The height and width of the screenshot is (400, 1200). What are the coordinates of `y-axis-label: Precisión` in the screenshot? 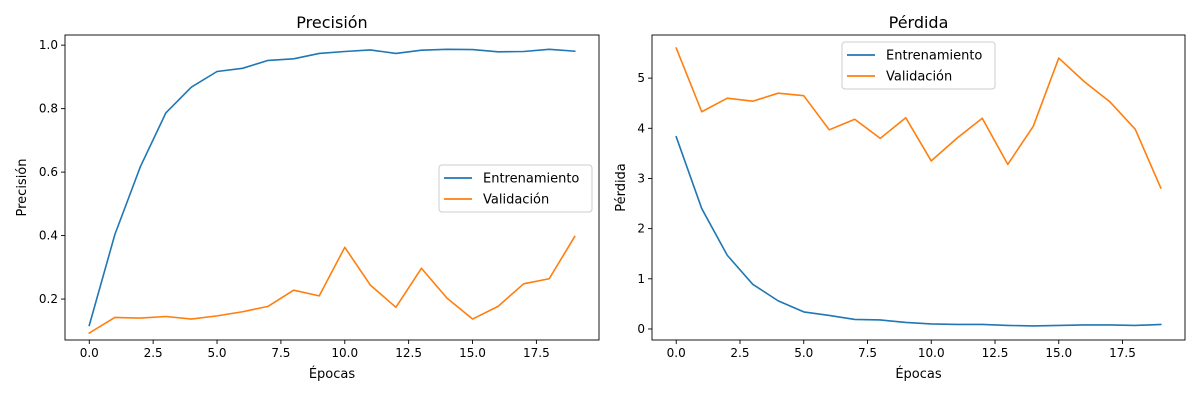 It's located at (22, 187).